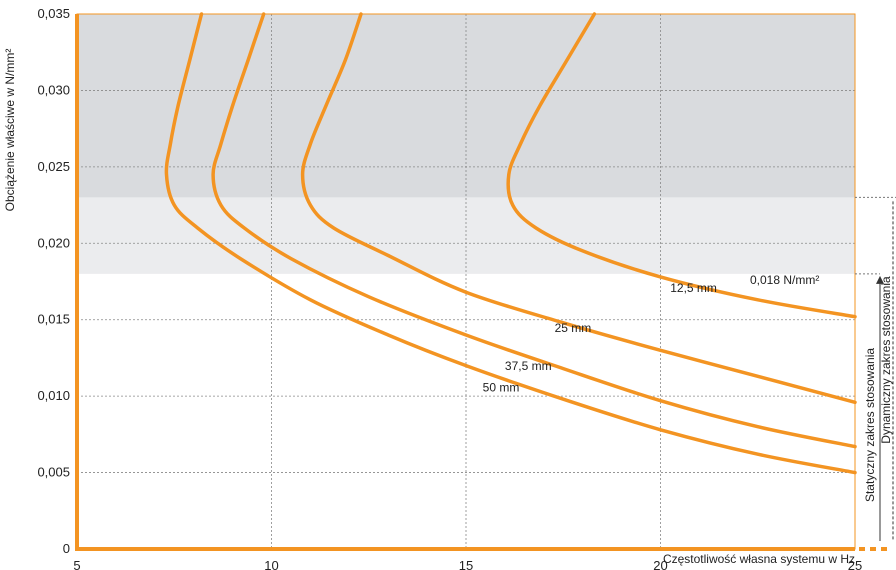 This screenshot has width=896, height=570. What do you see at coordinates (573, 328) in the screenshot?
I see `curve-label: 25 mm` at bounding box center [573, 328].